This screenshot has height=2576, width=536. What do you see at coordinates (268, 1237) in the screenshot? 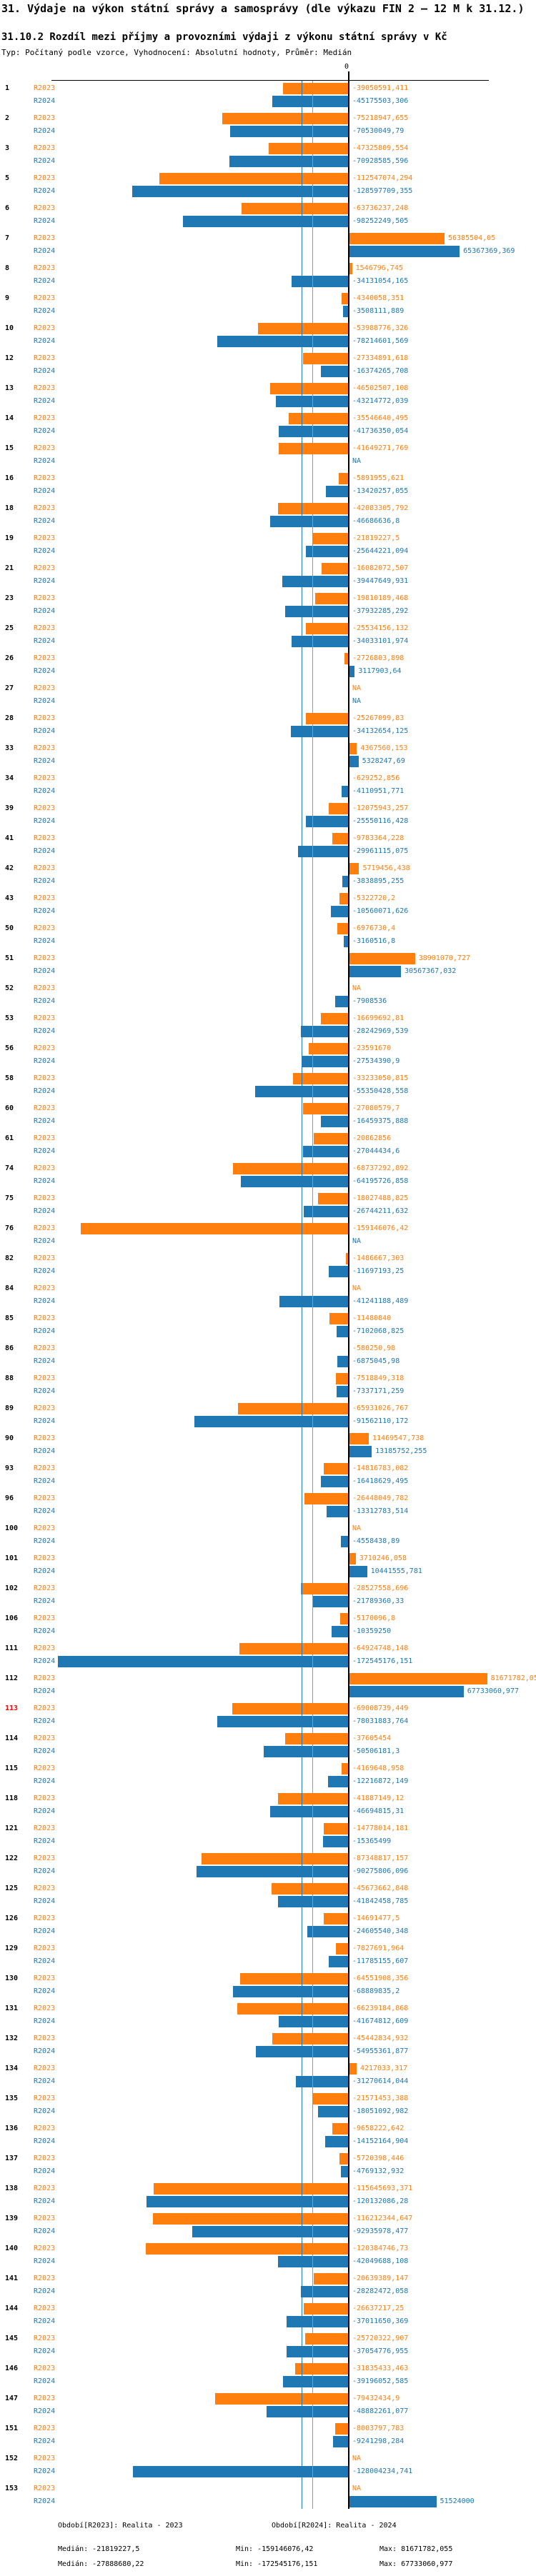
I see `chart-row: 76 R2023 -159146076,42 R2024 NA` at bounding box center [268, 1237].